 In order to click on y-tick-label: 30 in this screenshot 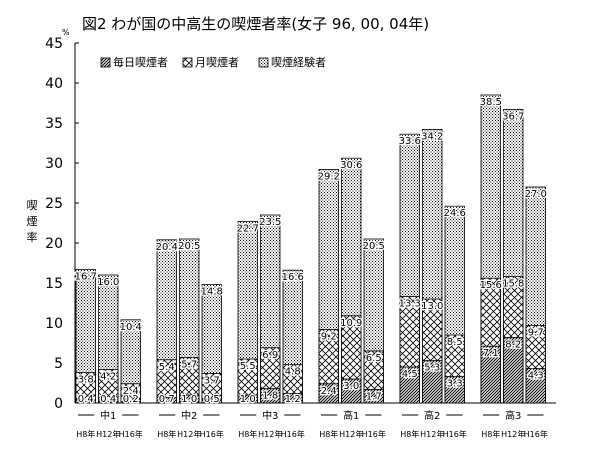, I will do `click(54, 164)`.